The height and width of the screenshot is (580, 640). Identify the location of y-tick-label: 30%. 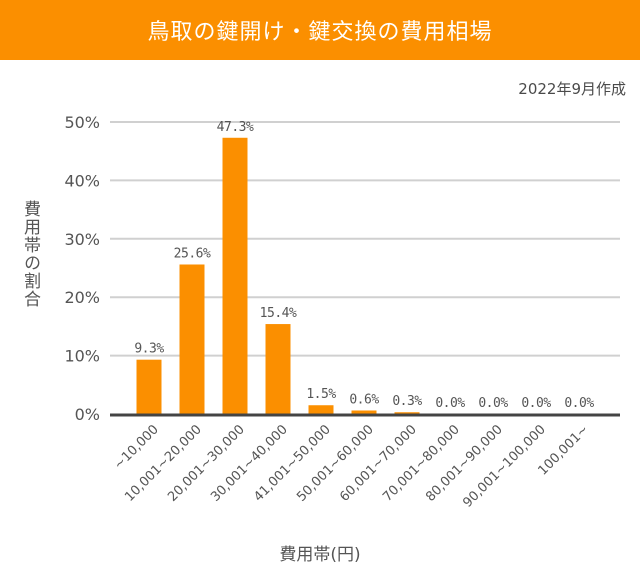
(82, 239).